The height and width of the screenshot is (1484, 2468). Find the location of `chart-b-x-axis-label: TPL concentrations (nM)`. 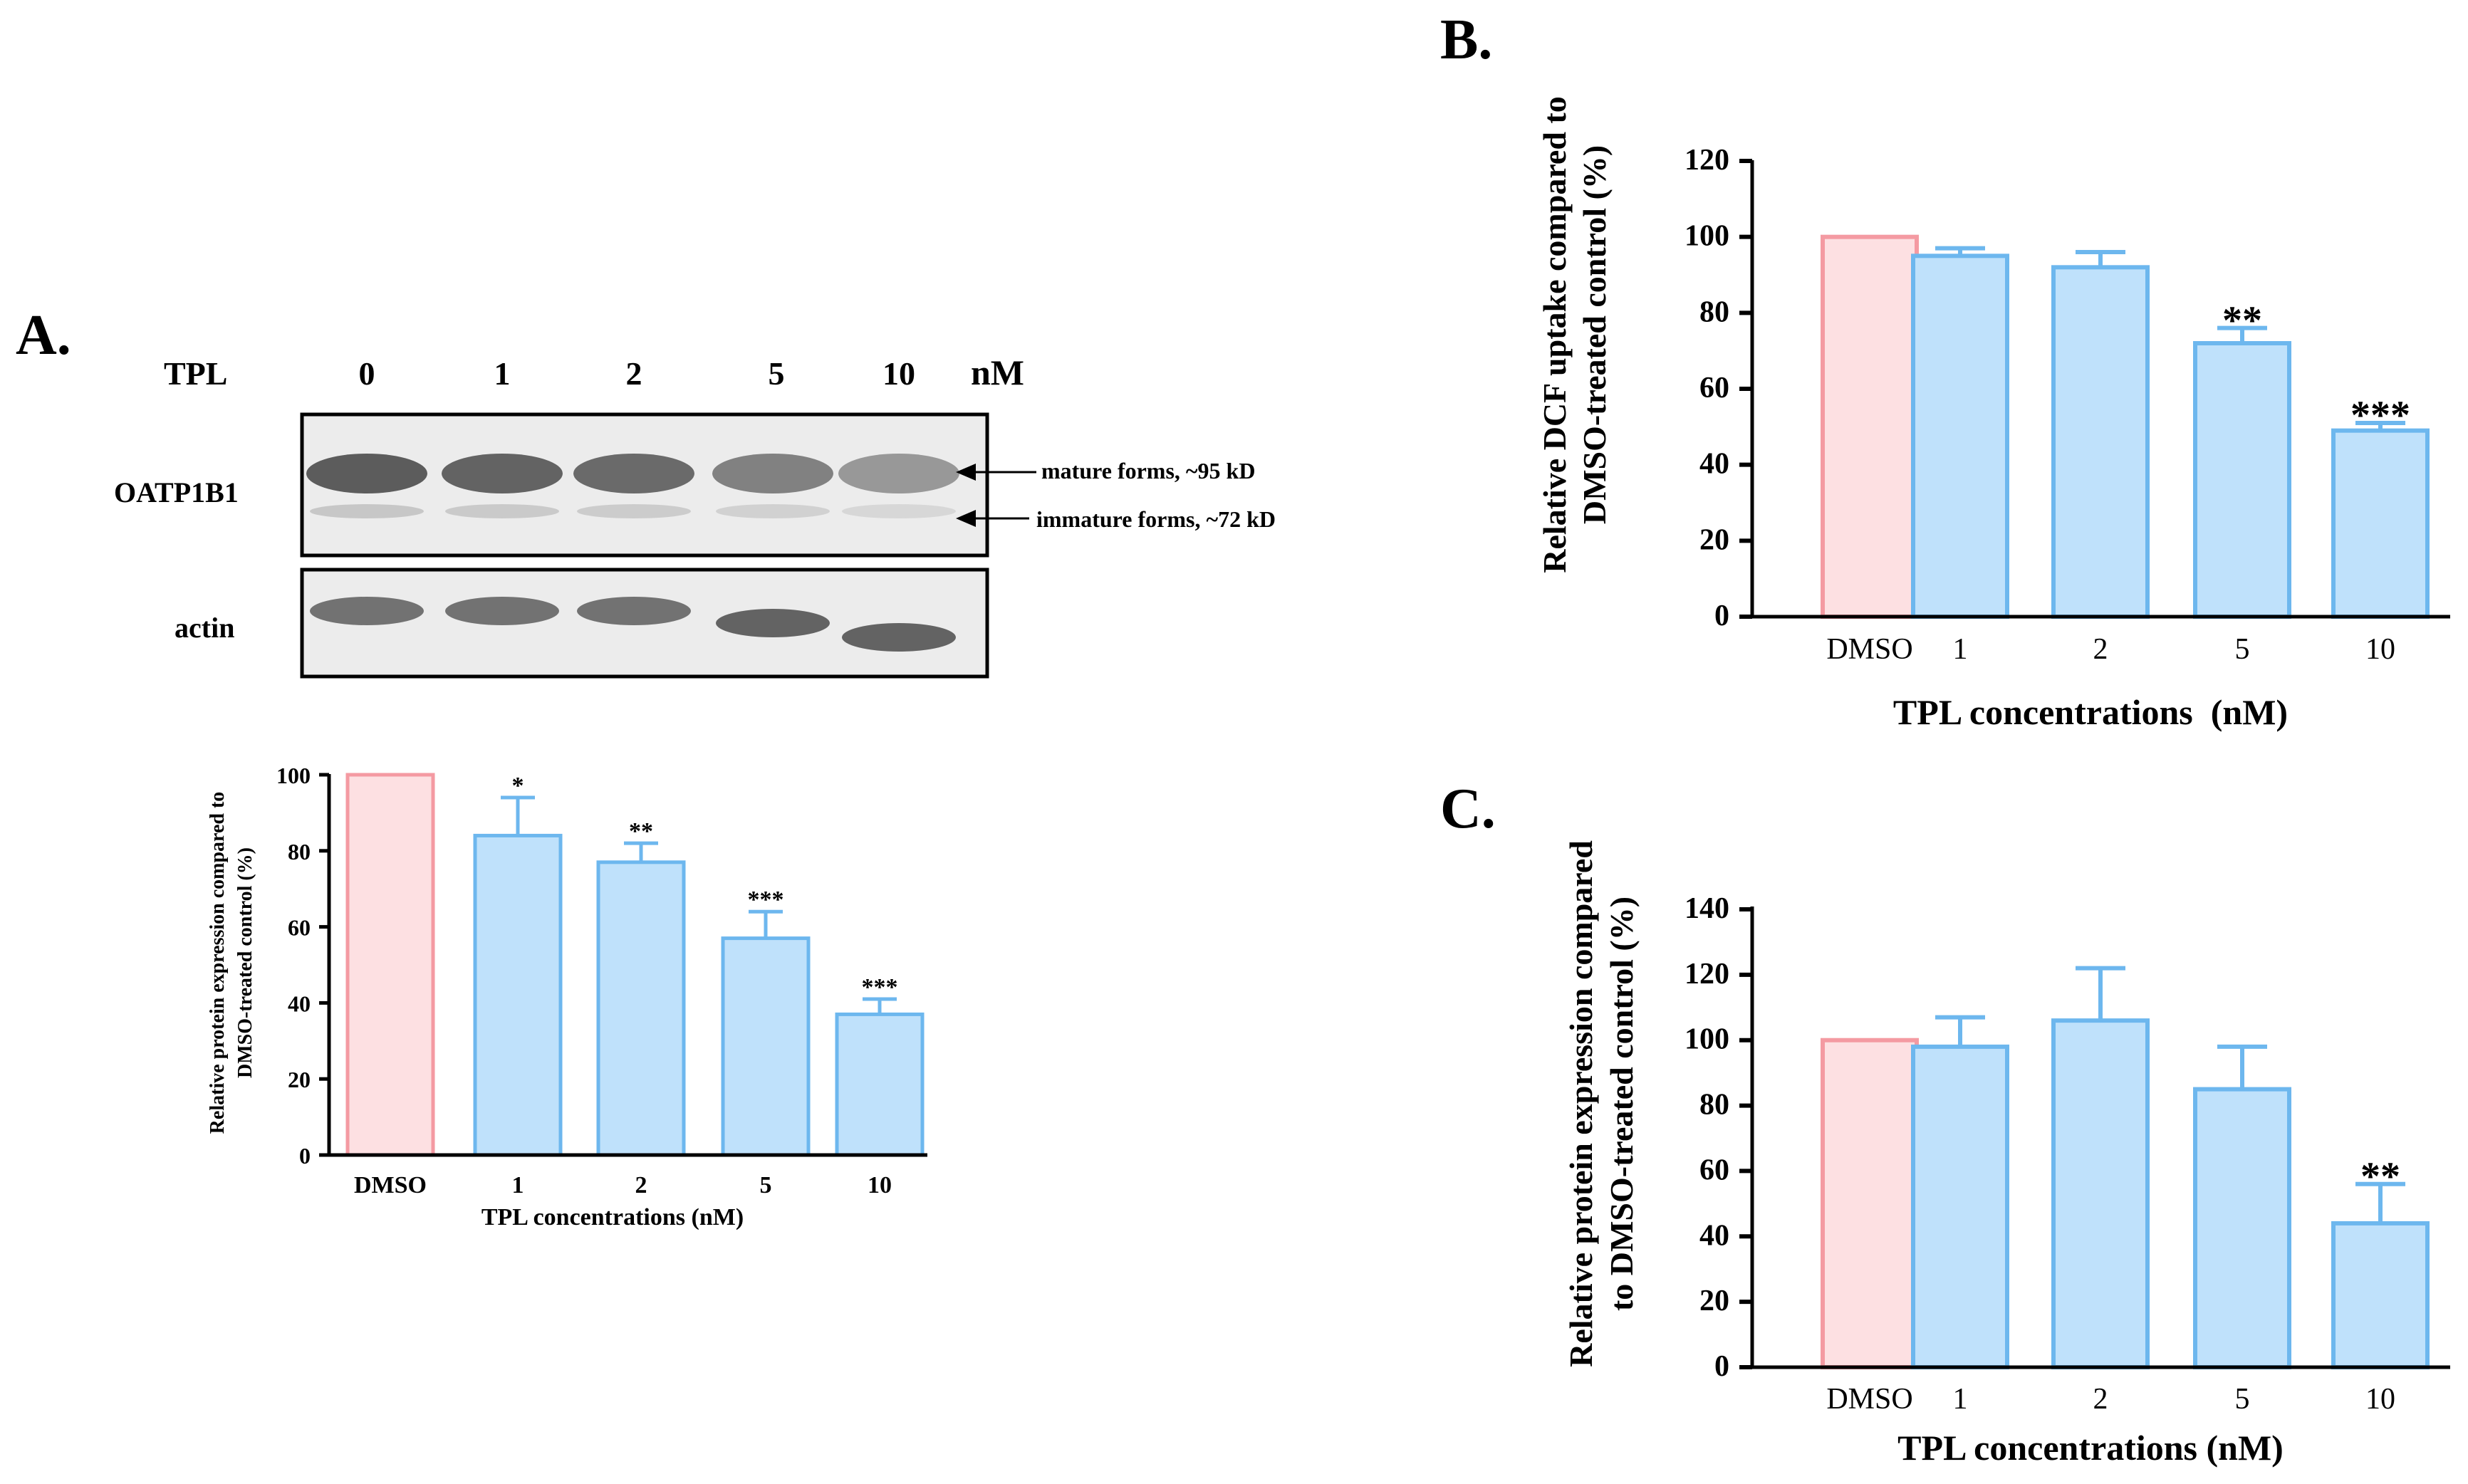

chart-b-x-axis-label: TPL concentrations (nM) is located at coordinates (2090, 712).